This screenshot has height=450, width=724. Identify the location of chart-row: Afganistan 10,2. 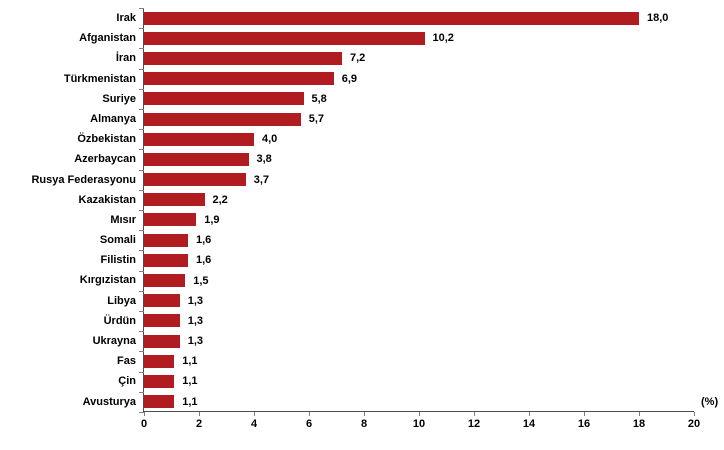
(386, 38).